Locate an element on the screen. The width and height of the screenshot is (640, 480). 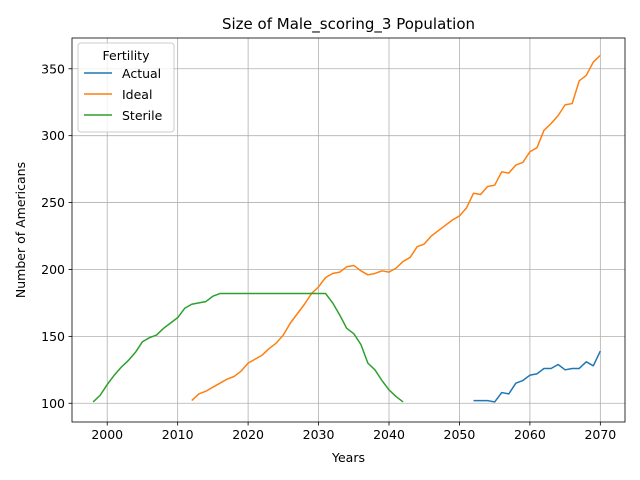
x-tick-label: 2040 is located at coordinates (389, 434).